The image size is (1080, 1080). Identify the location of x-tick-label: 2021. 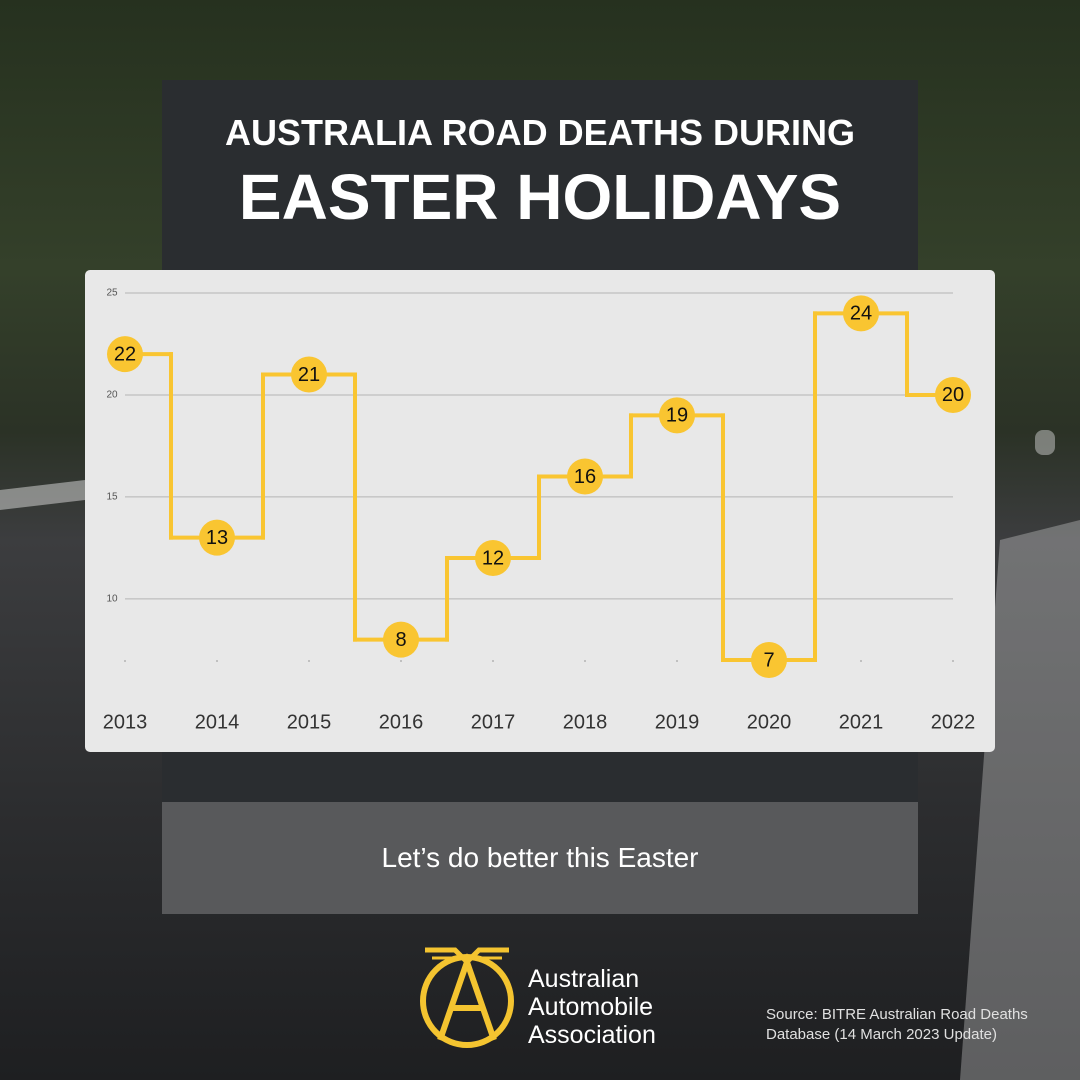
(861, 722).